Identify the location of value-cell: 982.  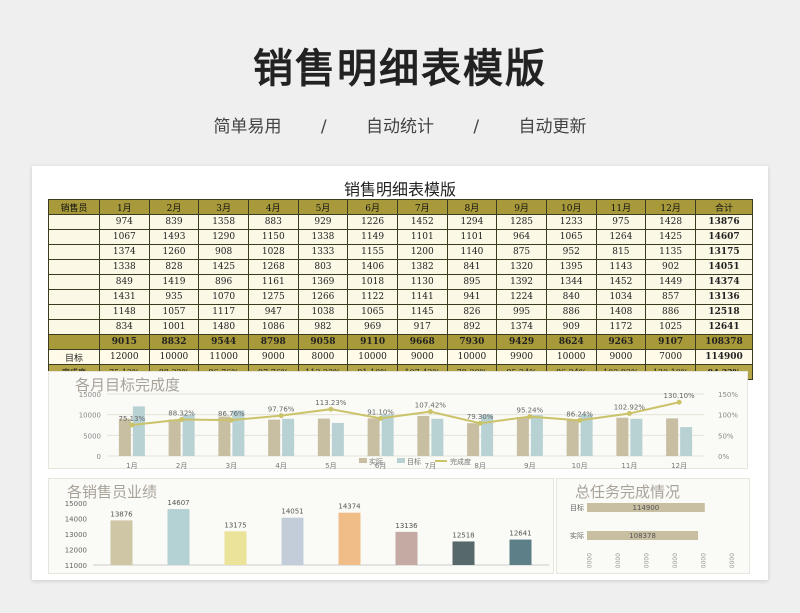
(323, 327).